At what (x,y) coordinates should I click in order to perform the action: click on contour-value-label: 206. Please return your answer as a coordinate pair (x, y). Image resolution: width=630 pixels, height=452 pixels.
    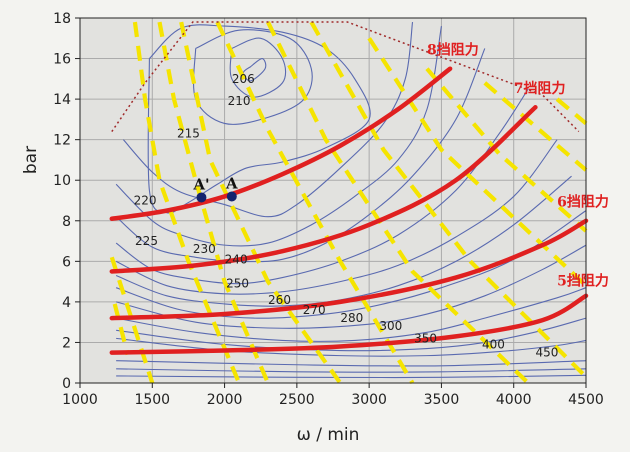
    Looking at the image, I should click on (243, 79).